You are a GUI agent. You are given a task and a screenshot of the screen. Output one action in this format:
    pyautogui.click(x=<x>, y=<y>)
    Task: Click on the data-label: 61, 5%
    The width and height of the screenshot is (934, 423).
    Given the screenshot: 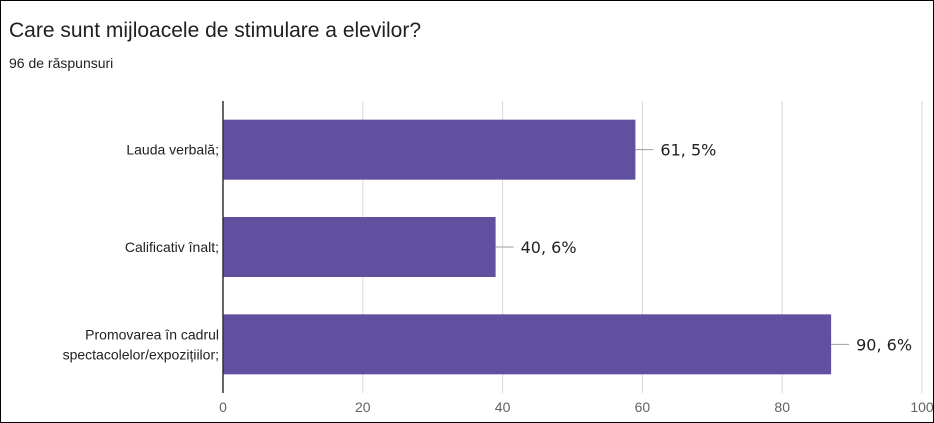 What is the action you would take?
    pyautogui.click(x=688, y=150)
    